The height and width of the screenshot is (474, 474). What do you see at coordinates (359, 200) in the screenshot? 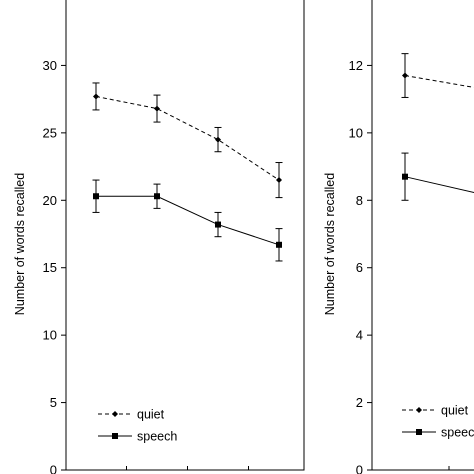
I see `y-tick-label: 8` at bounding box center [359, 200].